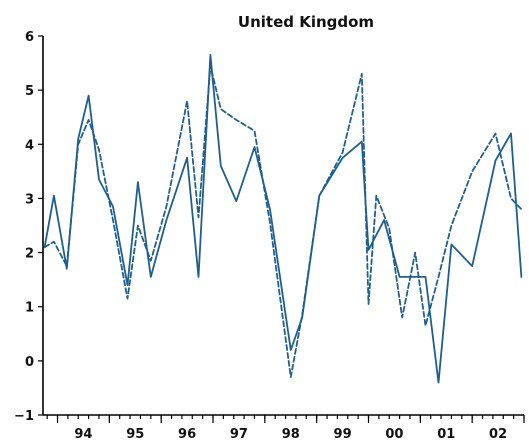 The image size is (529, 448). What do you see at coordinates (29, 91) in the screenshot?
I see `y-tick-label: 5` at bounding box center [29, 91].